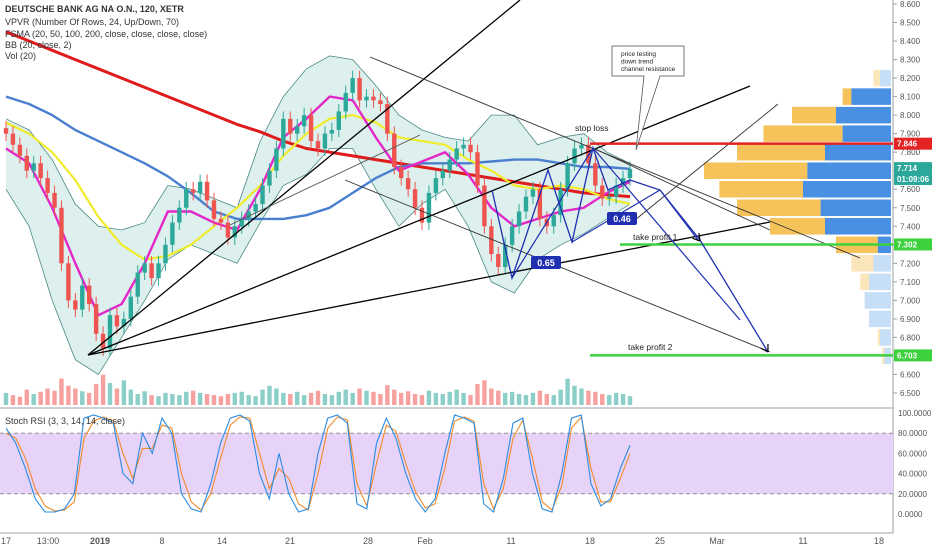  Describe the element at coordinates (648, 69) in the screenshot. I see `callout-text: channel resistance` at that location.